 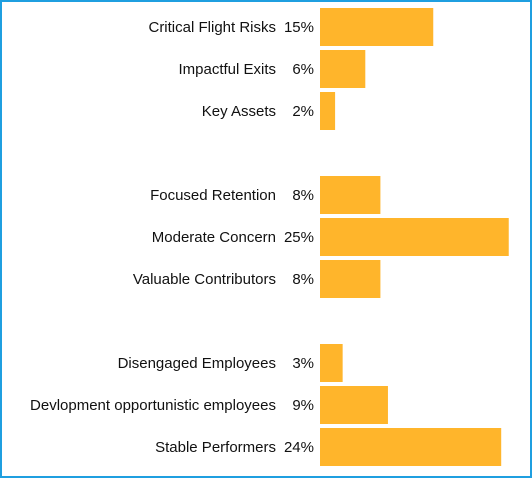 What do you see at coordinates (303, 363) in the screenshot?
I see `data-label: 3%` at bounding box center [303, 363].